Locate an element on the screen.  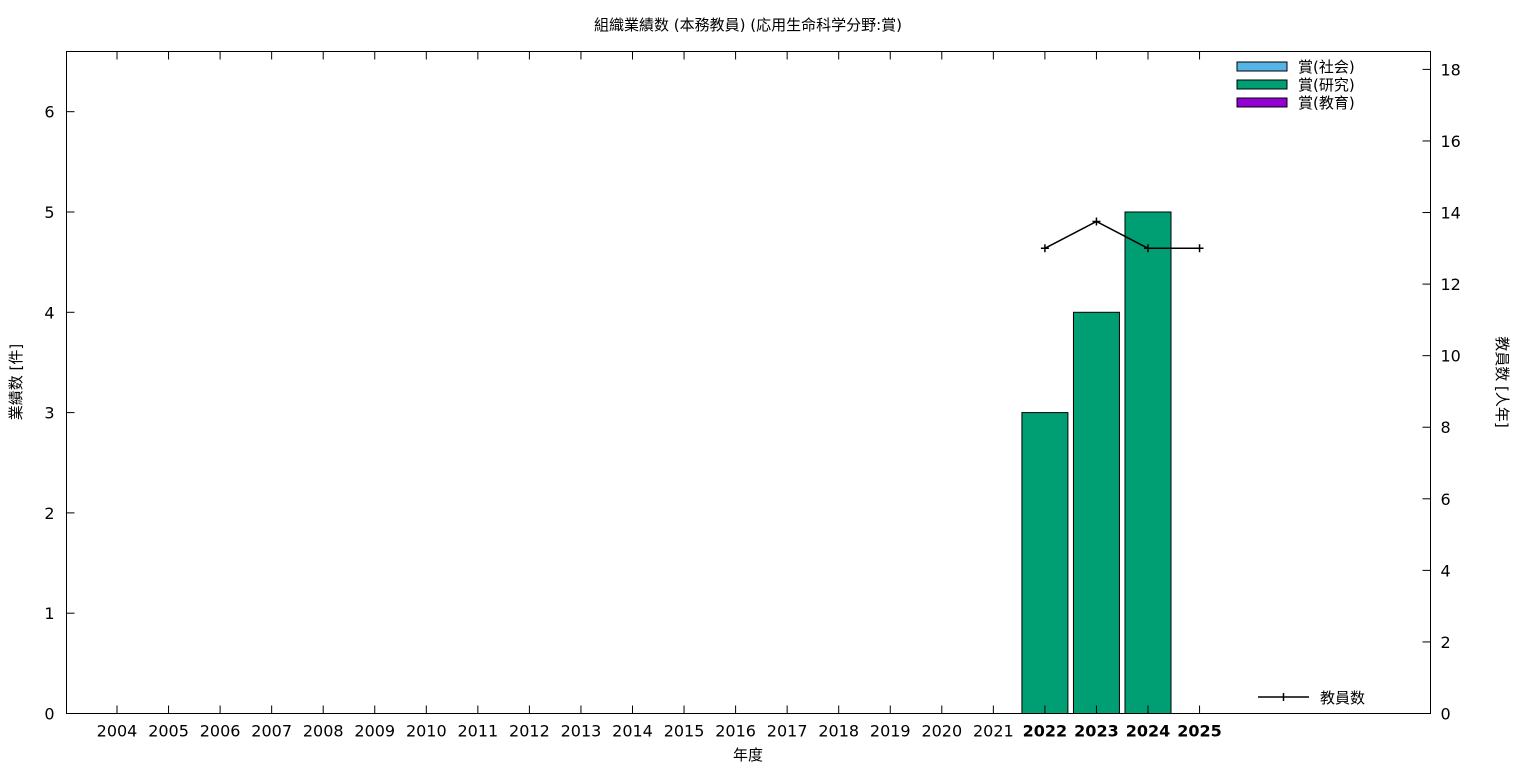
y-tick-label: 6 is located at coordinates (49, 112).